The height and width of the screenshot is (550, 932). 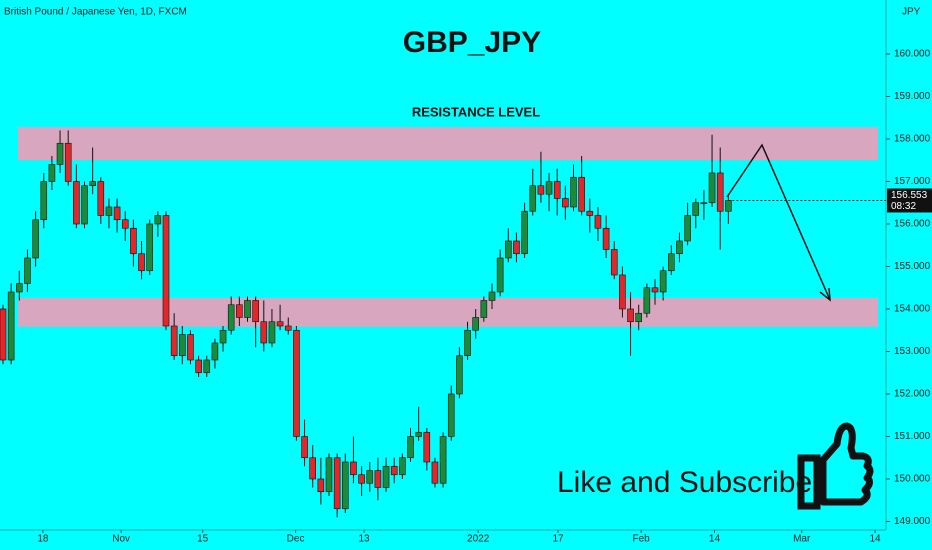 What do you see at coordinates (912, 224) in the screenshot?
I see `y-tick-label: 156.000` at bounding box center [912, 224].